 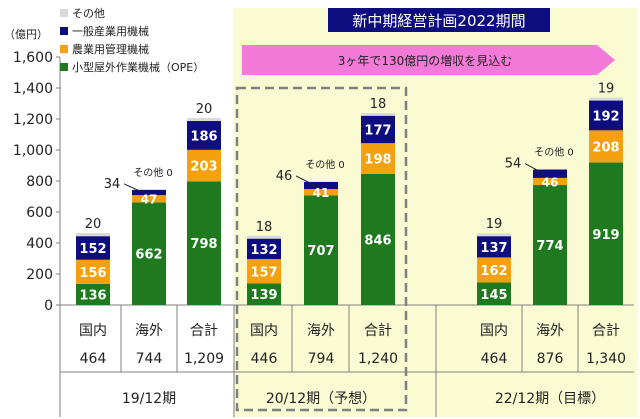 What do you see at coordinates (149, 399) in the screenshot?
I see `period-group-label: 19/12期` at bounding box center [149, 399].